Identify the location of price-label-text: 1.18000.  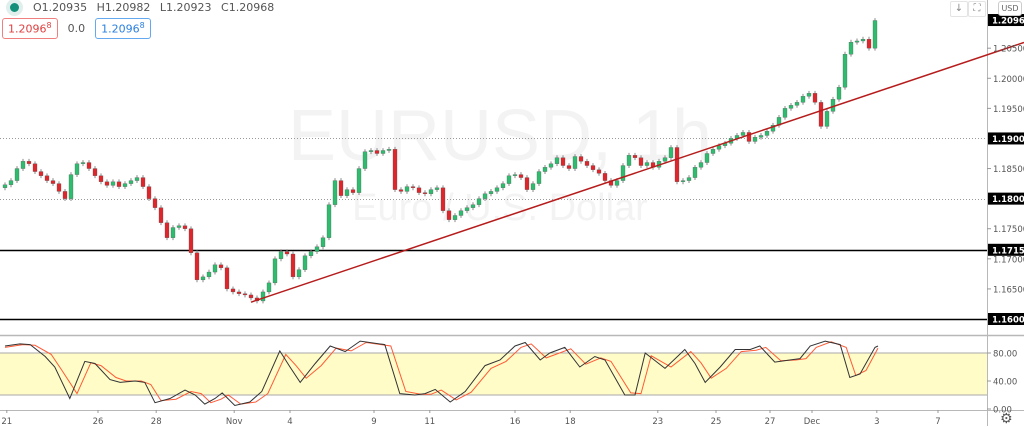
(1008, 200).